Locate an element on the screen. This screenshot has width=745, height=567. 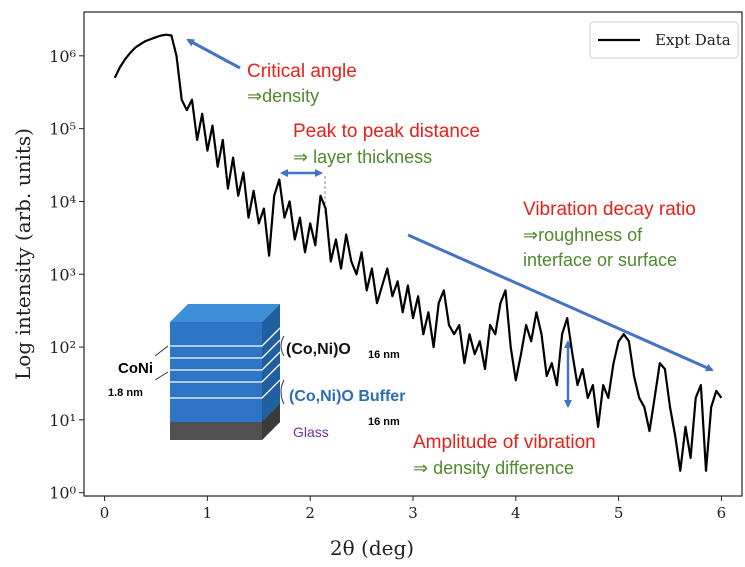
x-tick-label: 3 is located at coordinates (413, 513).